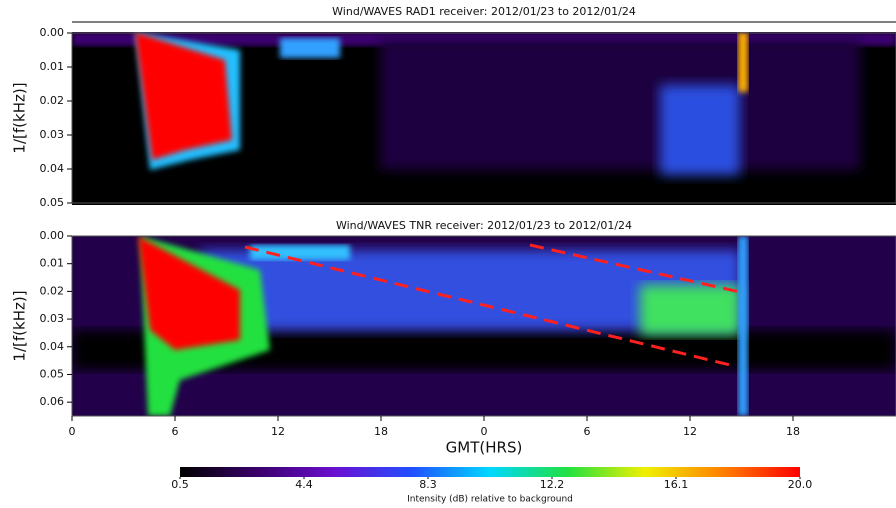  I want to click on colorbar, so click(490, 472).